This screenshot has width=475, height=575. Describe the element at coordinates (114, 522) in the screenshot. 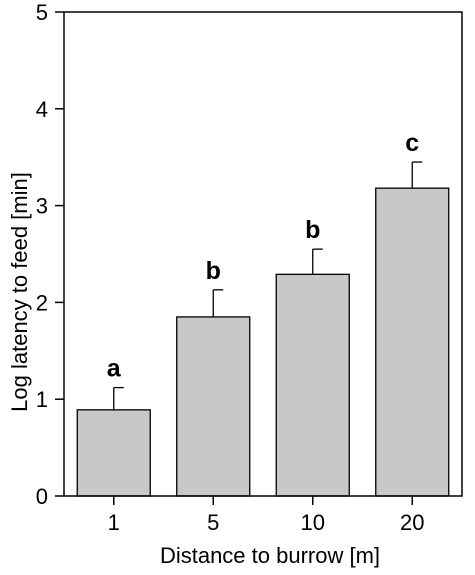

I see `x-tick-label: 1` at that location.